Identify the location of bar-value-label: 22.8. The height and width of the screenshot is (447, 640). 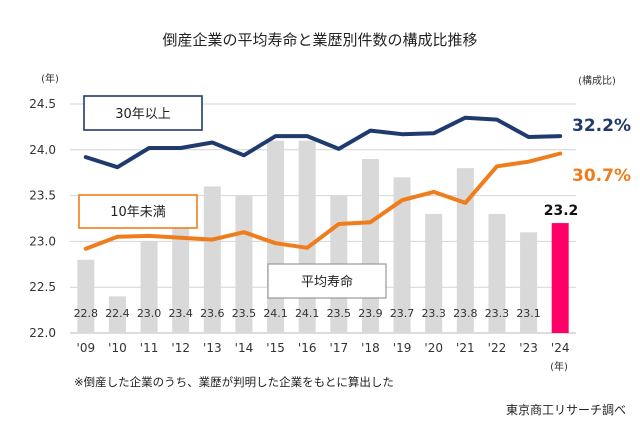
(86, 313).